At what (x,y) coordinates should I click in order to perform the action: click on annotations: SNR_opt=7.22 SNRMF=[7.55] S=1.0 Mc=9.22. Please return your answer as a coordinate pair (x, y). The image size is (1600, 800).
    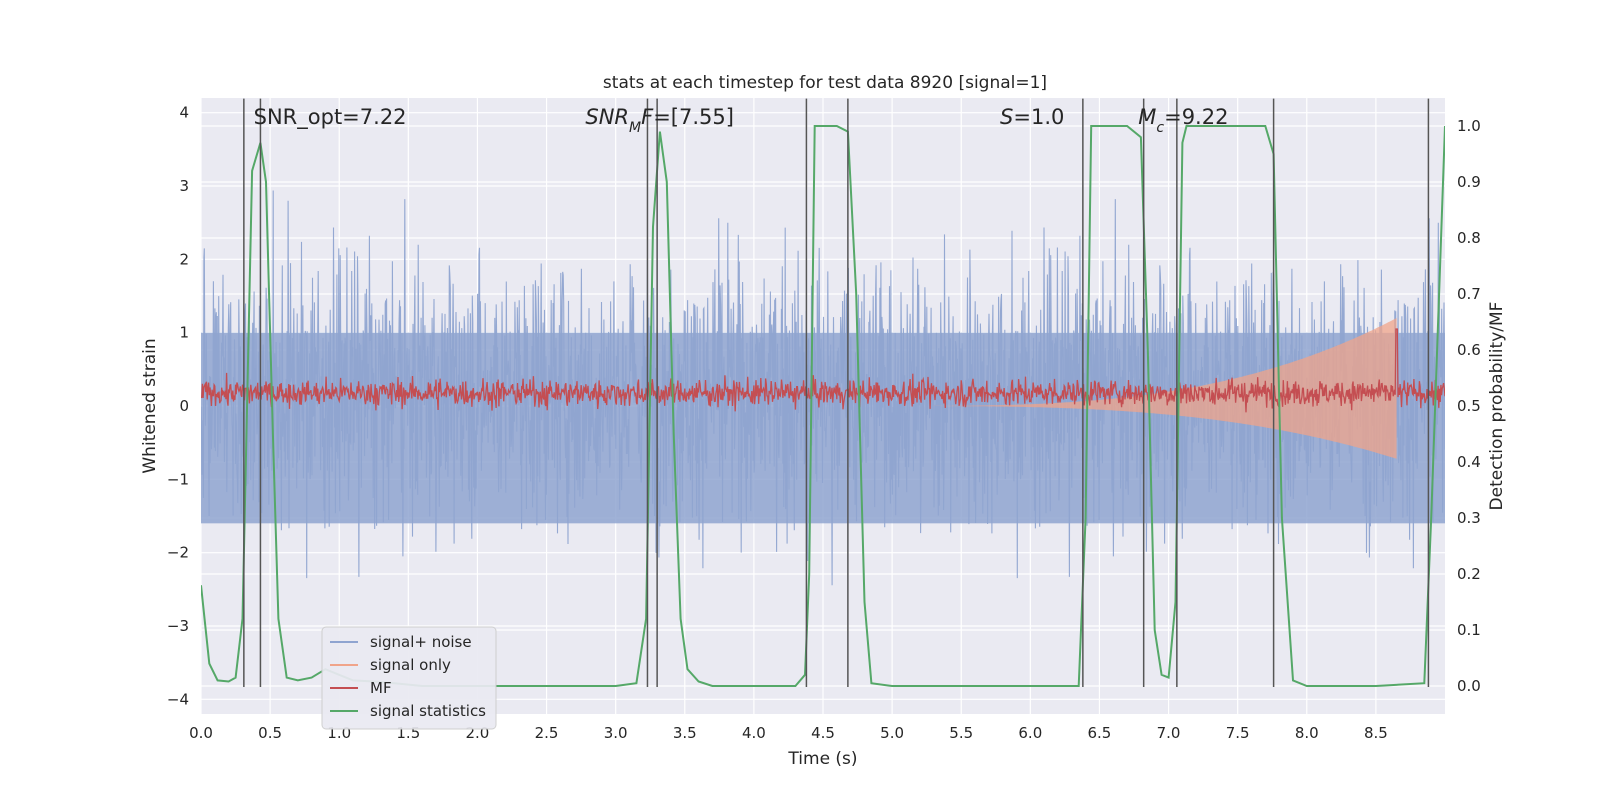
    Looking at the image, I should click on (741, 120).